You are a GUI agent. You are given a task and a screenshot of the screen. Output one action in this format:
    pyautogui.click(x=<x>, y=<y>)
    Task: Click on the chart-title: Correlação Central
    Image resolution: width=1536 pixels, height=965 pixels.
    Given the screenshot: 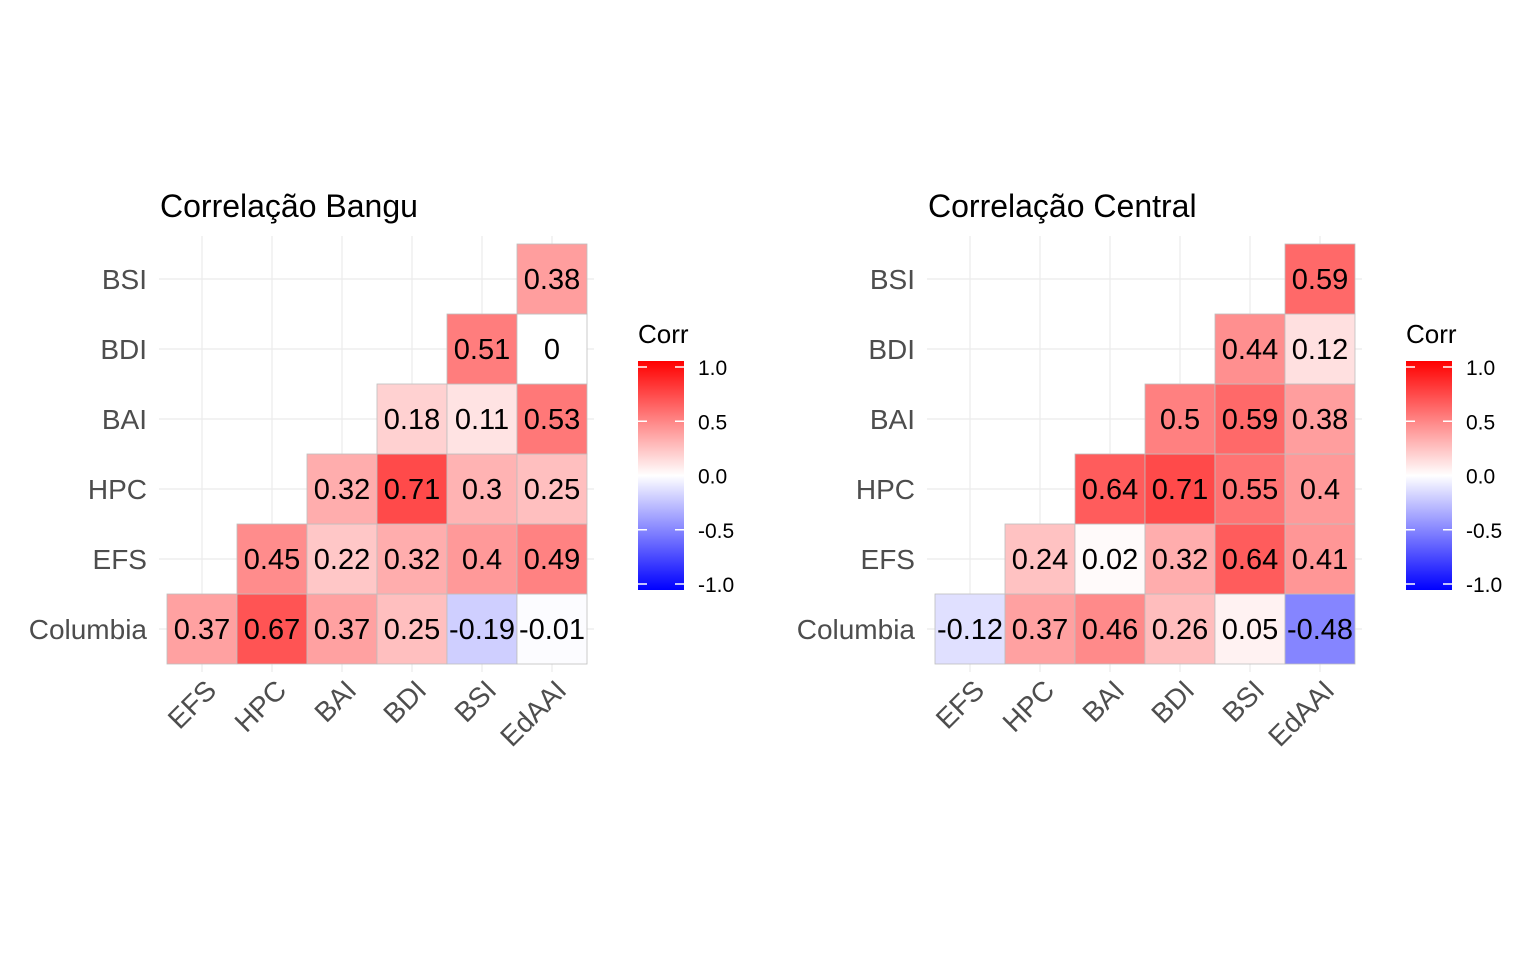 What is the action you would take?
    pyautogui.click(x=1062, y=206)
    